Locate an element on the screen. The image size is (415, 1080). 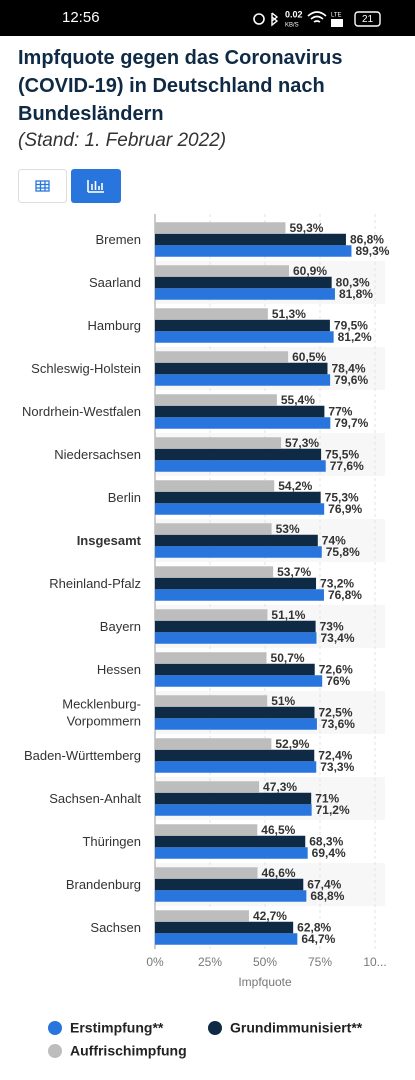
y-tick-label: Niedersachsen is located at coordinates (97, 454).